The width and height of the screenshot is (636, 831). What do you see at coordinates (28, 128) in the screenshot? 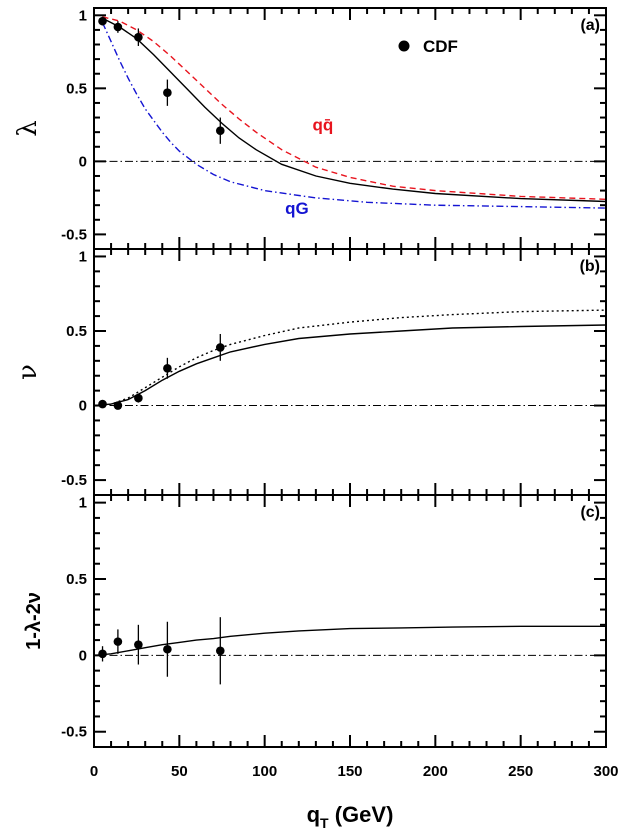
I see `y-axis-label: λ` at bounding box center [28, 128].